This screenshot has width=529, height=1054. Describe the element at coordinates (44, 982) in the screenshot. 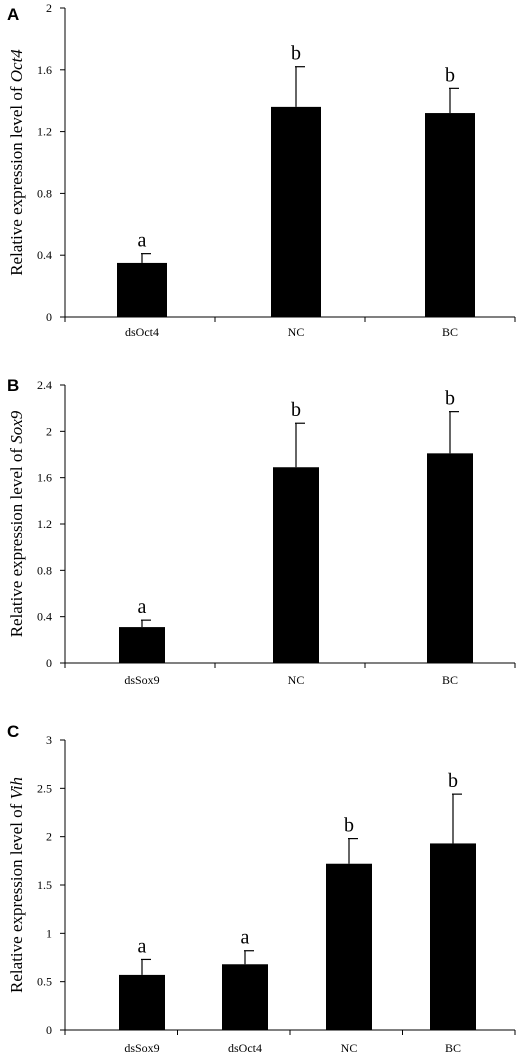

I see `y-tick-label: 0.5` at that location.